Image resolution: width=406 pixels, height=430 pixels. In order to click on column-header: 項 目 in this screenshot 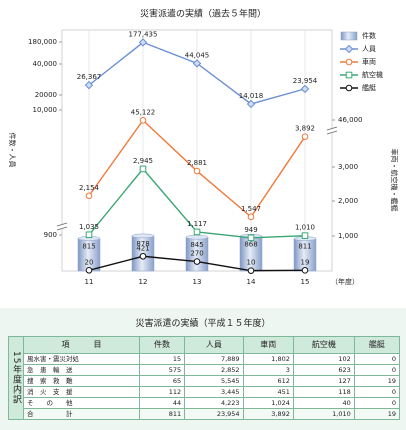, I will do `click(81, 345)`.